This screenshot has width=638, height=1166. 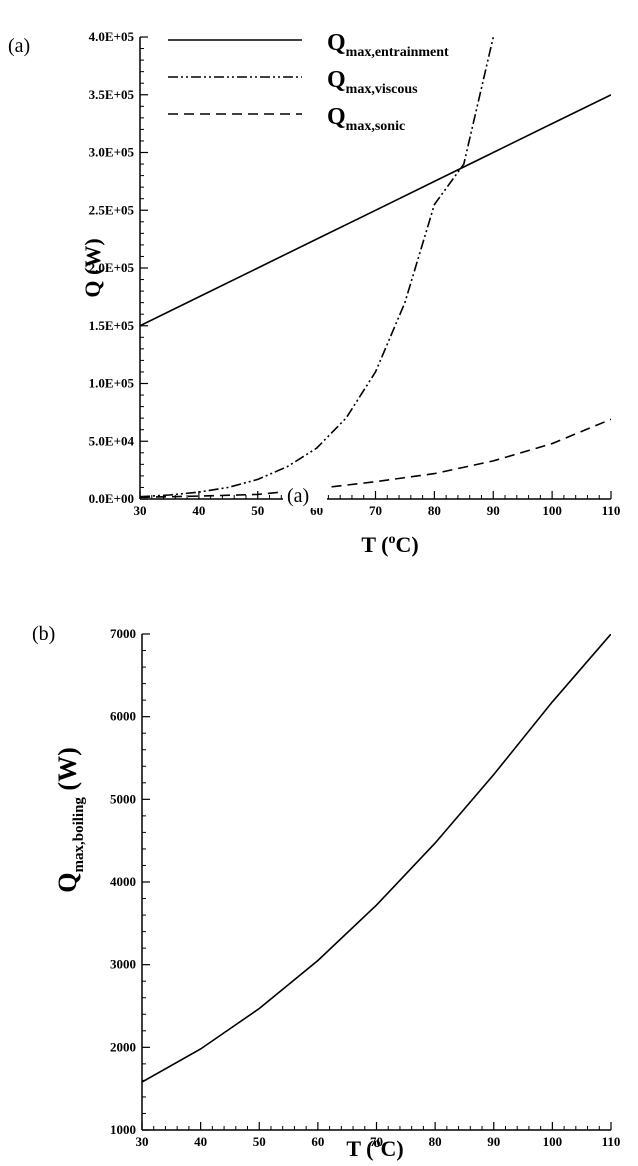 I want to click on panel-a-ylabel: Q (W), so click(x=92, y=267).